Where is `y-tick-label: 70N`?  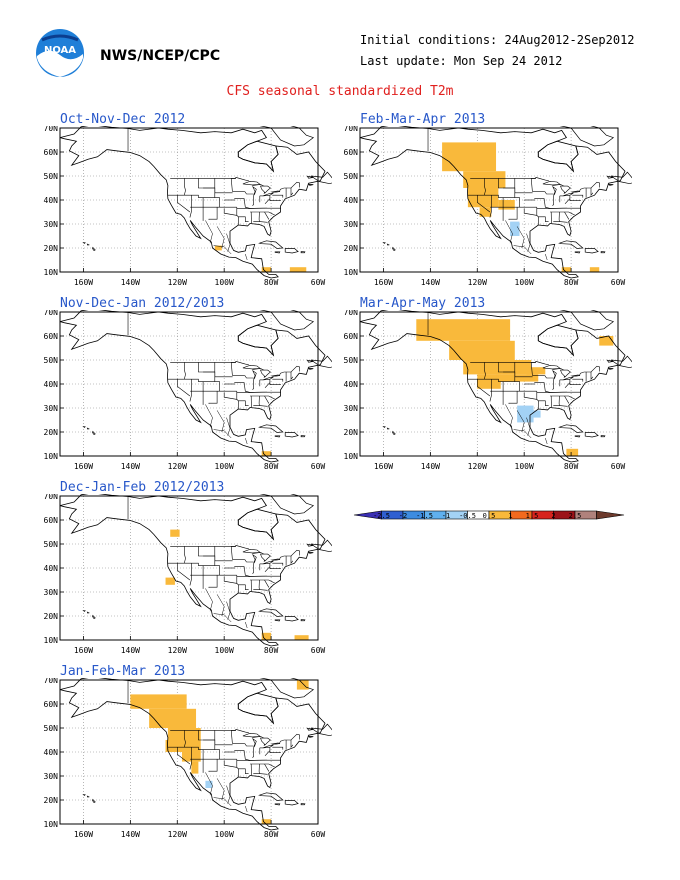
y-tick-label: 70N is located at coordinates (351, 129).